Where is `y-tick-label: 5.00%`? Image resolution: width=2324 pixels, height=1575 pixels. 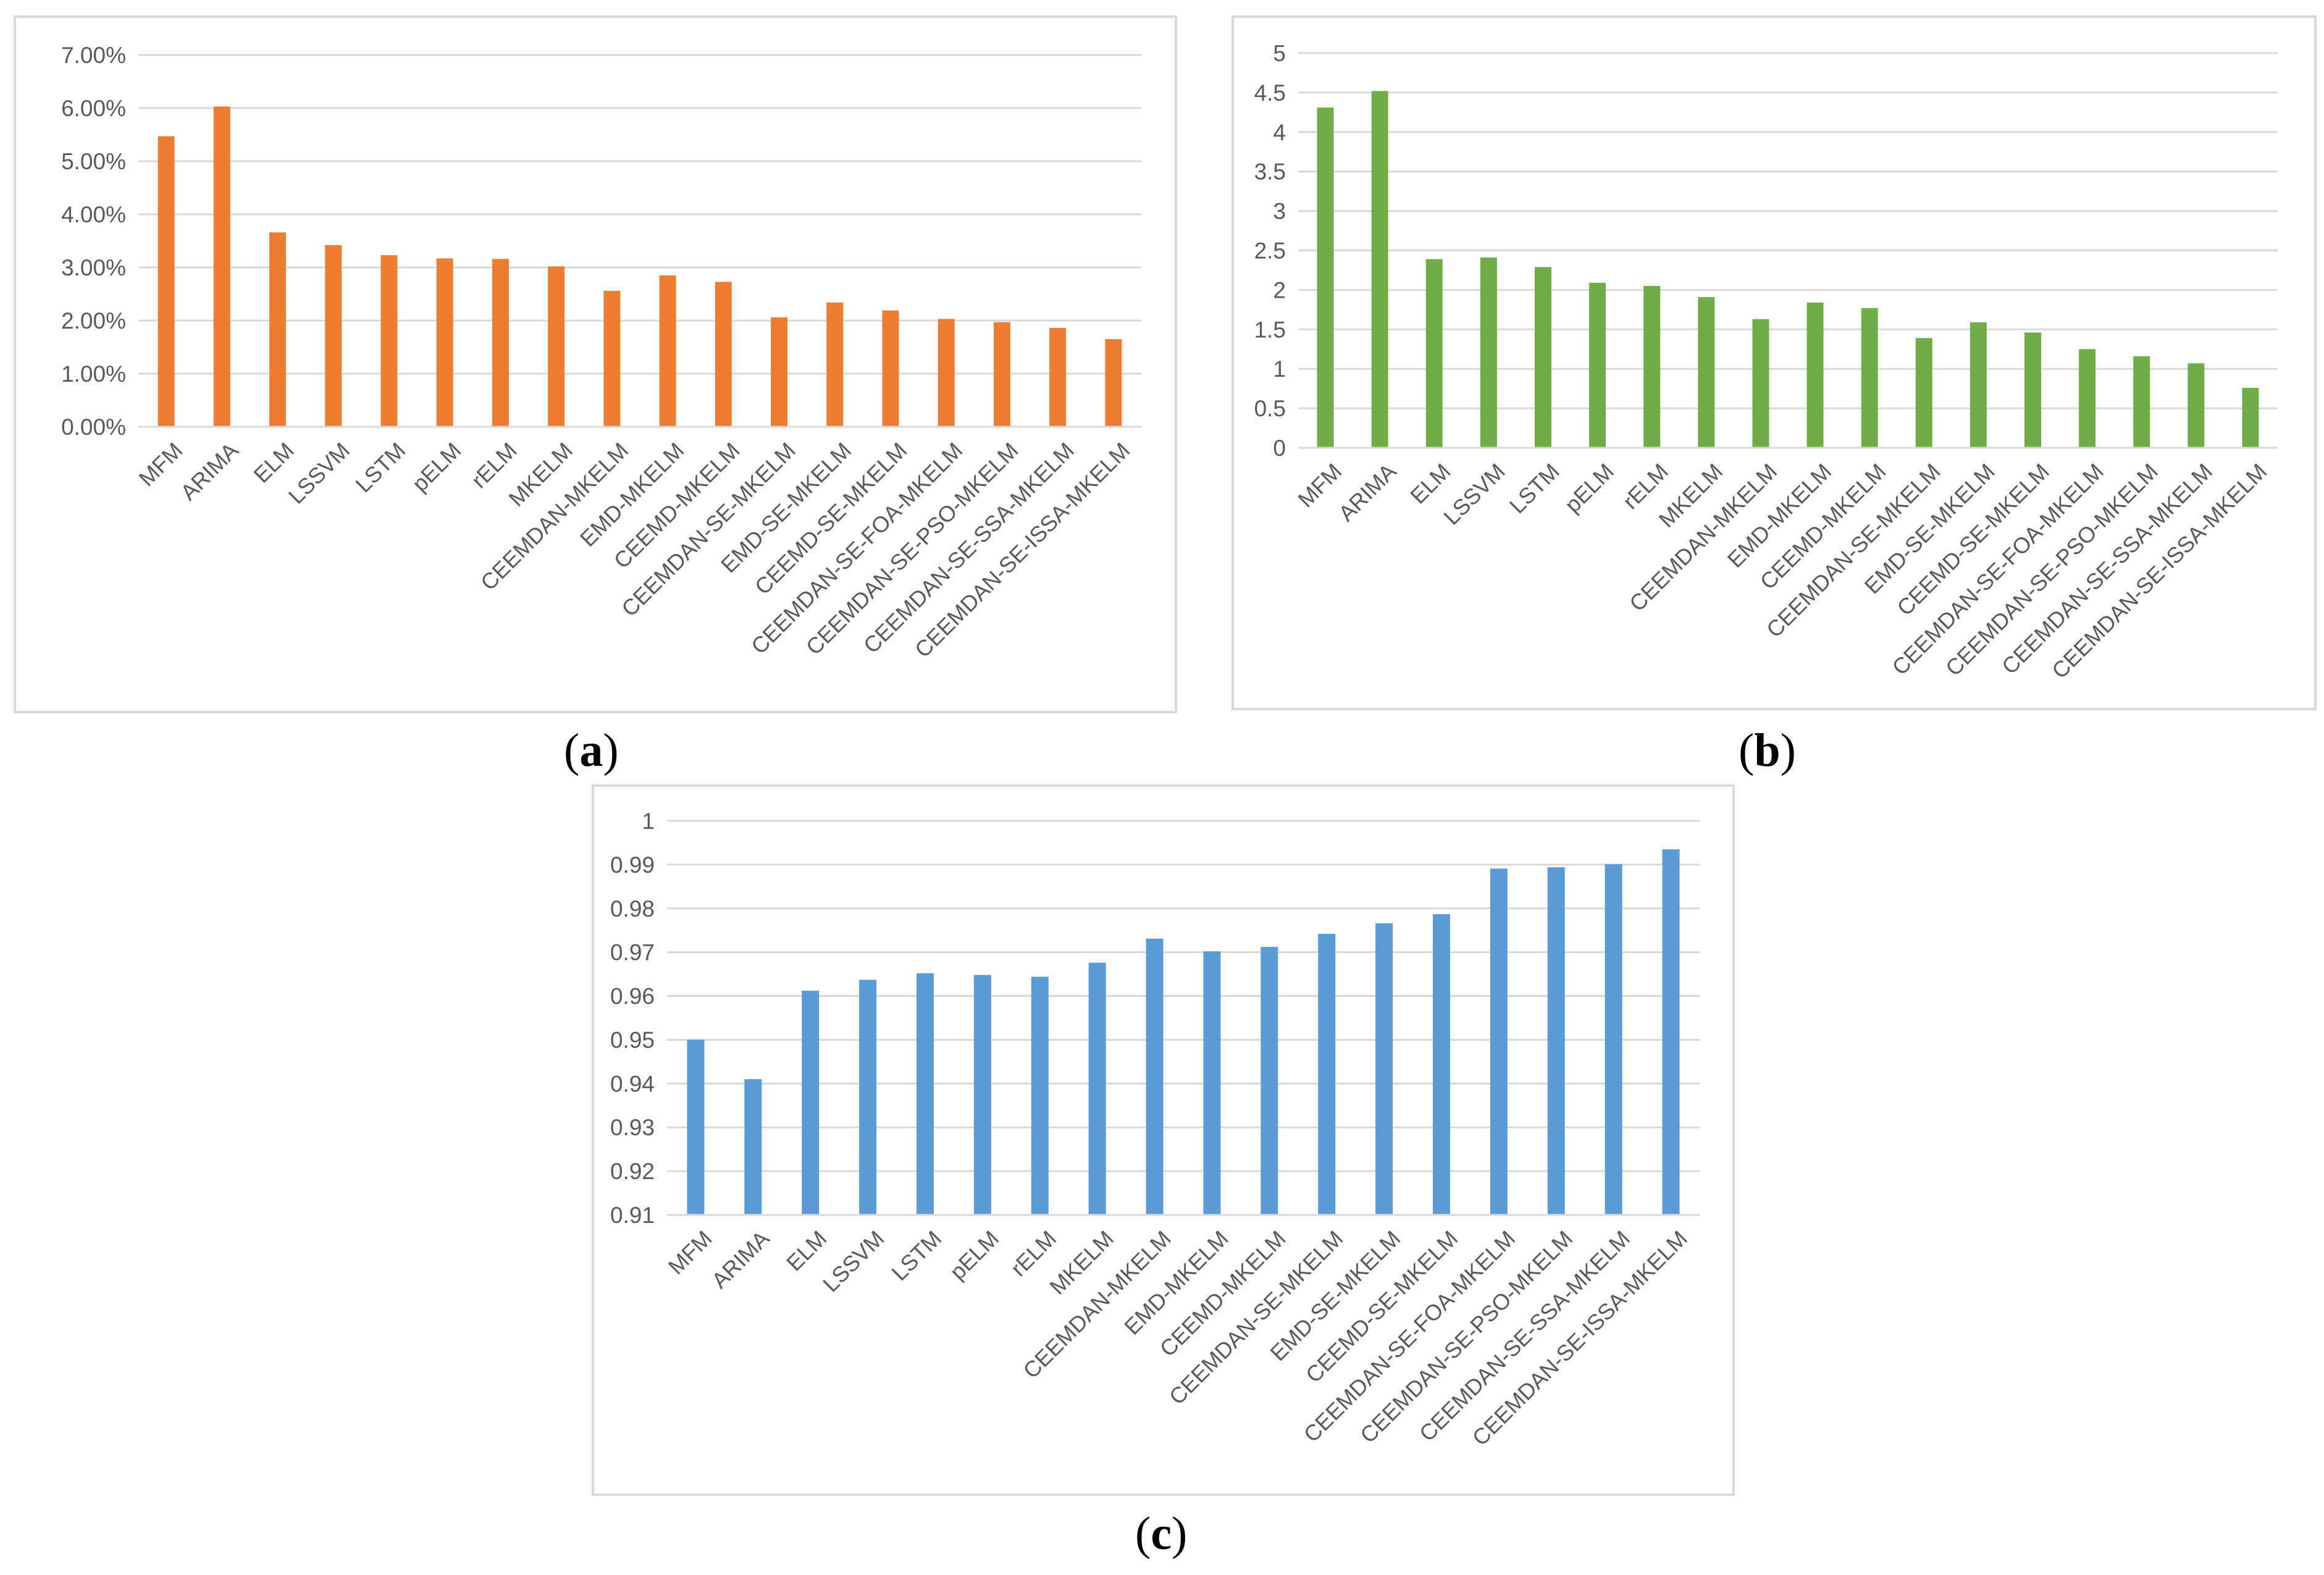 y-tick-label: 5.00% is located at coordinates (93, 161).